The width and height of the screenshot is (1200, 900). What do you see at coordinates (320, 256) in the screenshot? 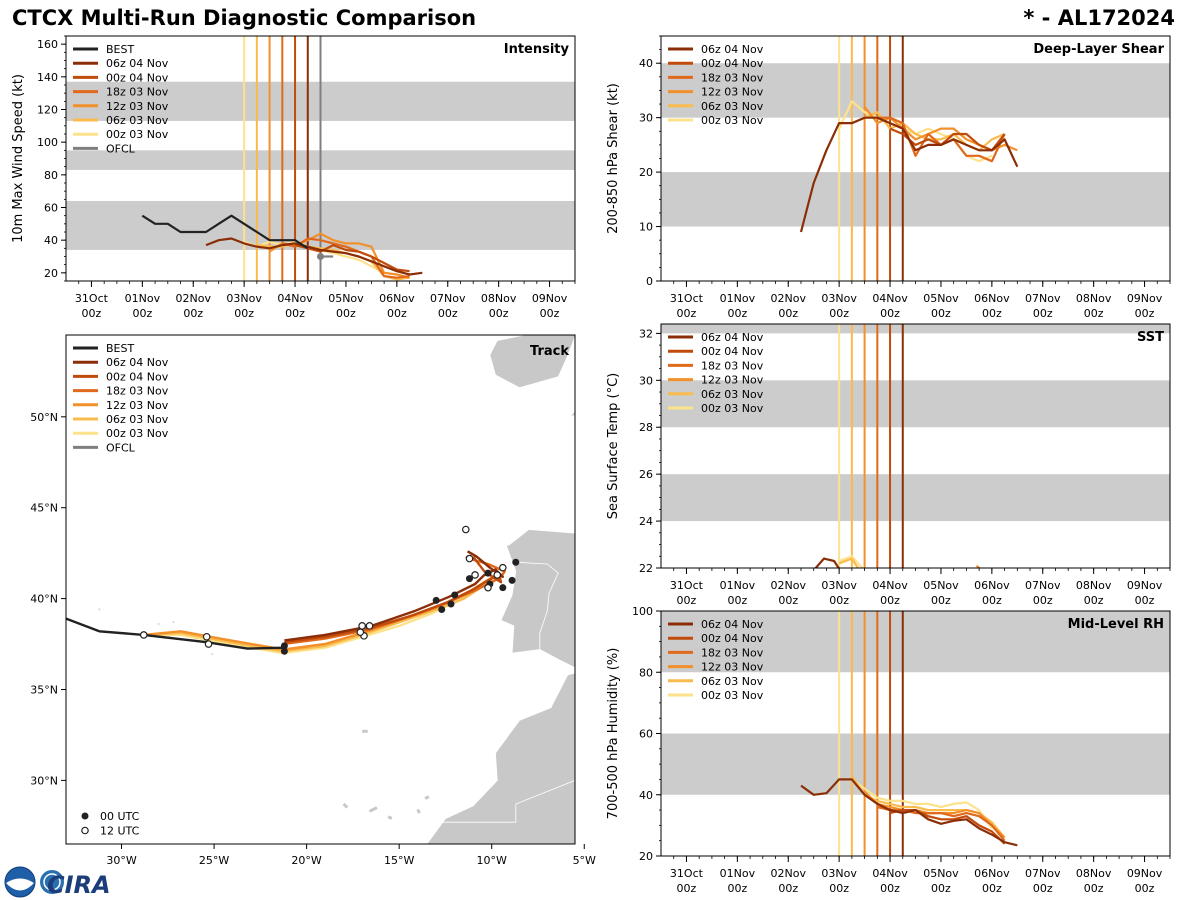
I see `intensity-ofcl-point` at bounding box center [320, 256].